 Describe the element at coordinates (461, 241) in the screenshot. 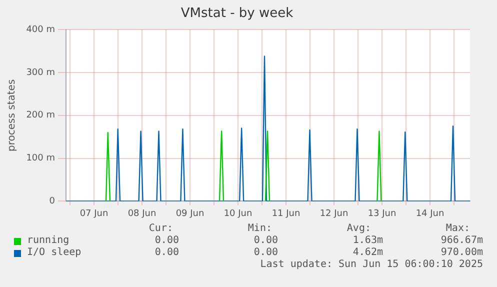

I see `text: 966.67m` at that location.